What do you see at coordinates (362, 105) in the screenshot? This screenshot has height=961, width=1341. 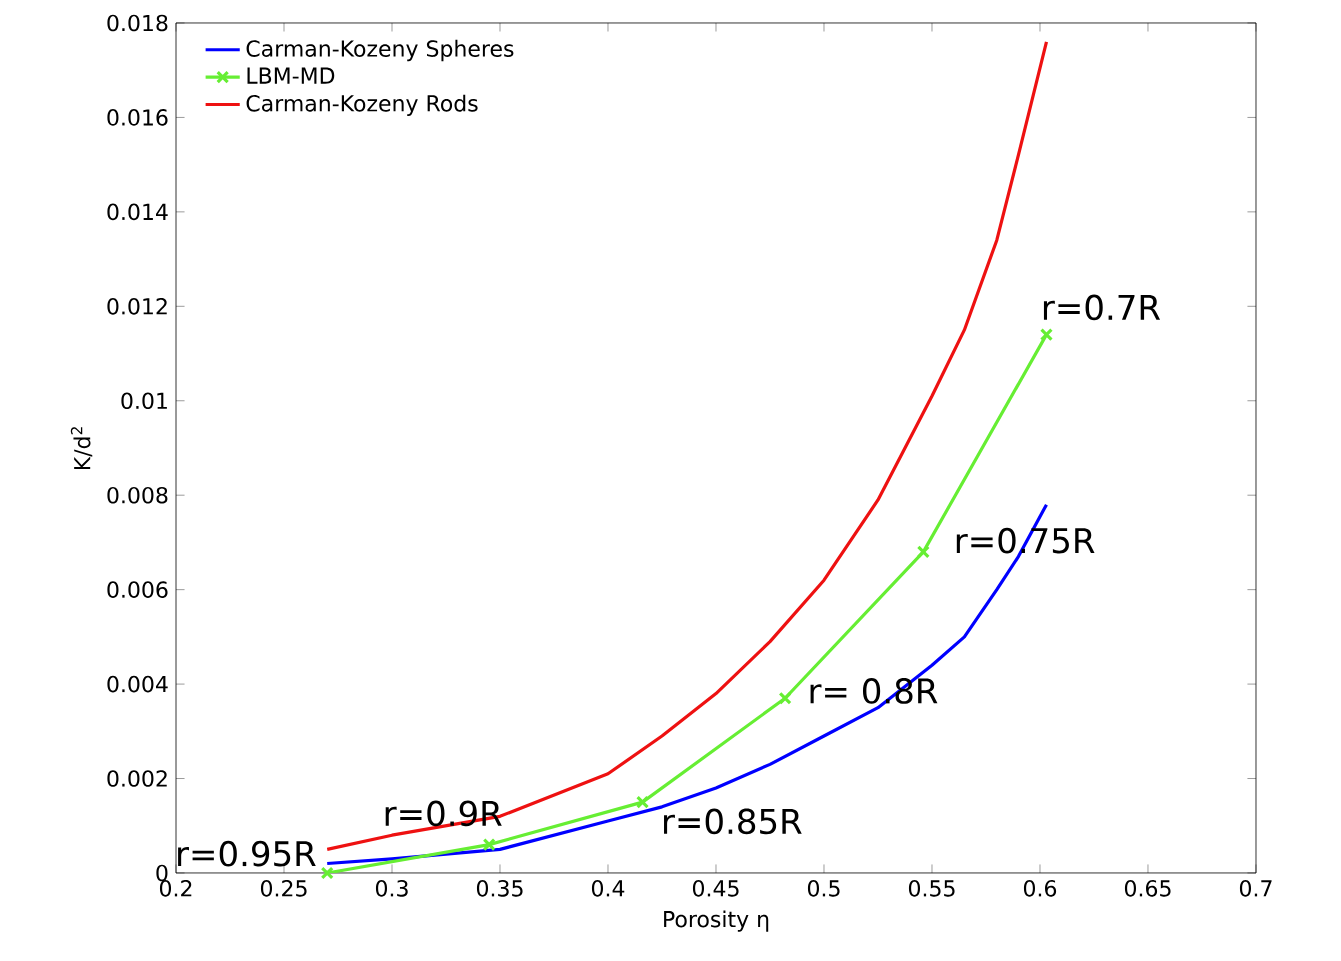 I see `legend-label: Carman-Kozeny Rods` at bounding box center [362, 105].